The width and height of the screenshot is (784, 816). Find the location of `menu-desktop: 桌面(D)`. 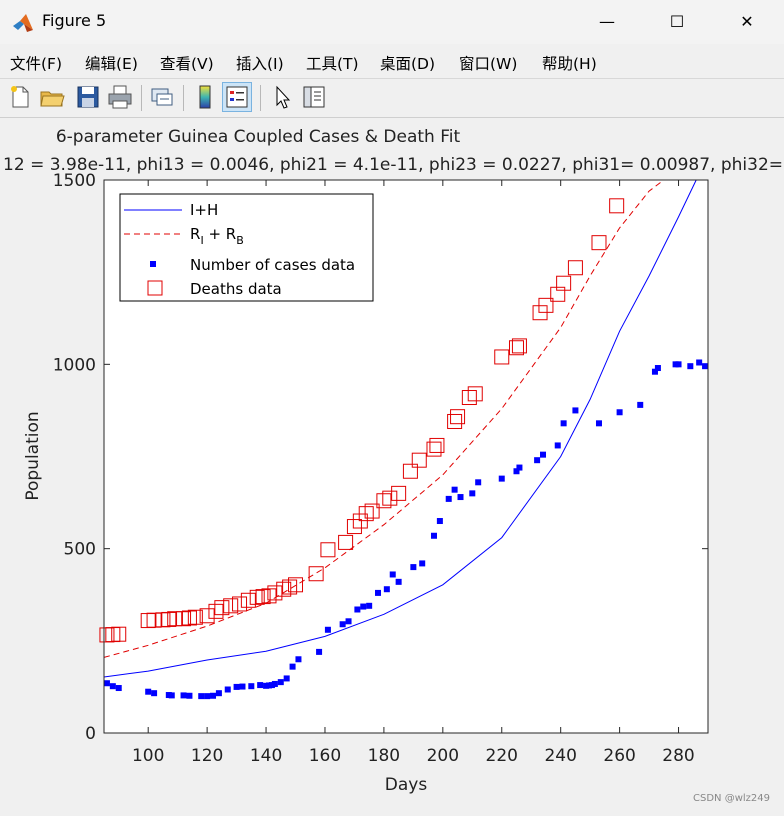

menu-desktop: 桌面(D) is located at coordinates (408, 64).